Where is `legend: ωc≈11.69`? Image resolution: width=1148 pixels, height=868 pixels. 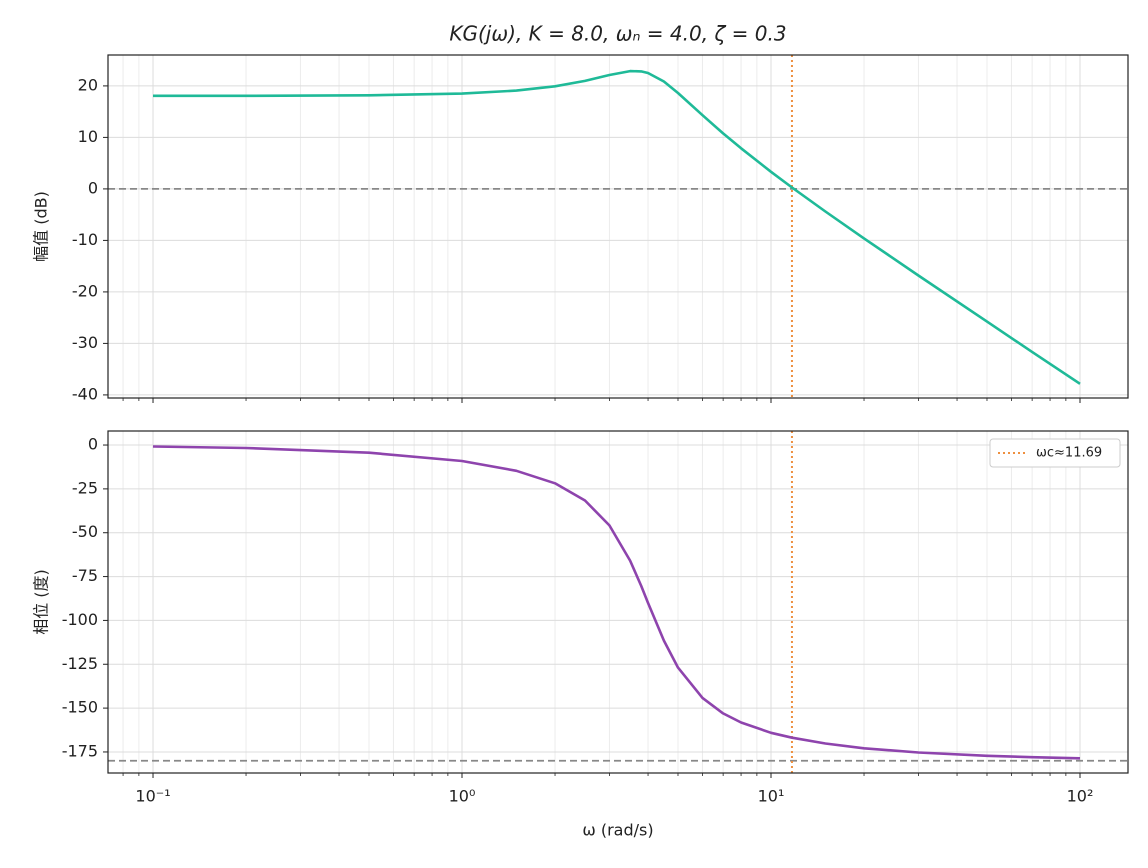 legend: ωc≈11.69 is located at coordinates (1055, 453).